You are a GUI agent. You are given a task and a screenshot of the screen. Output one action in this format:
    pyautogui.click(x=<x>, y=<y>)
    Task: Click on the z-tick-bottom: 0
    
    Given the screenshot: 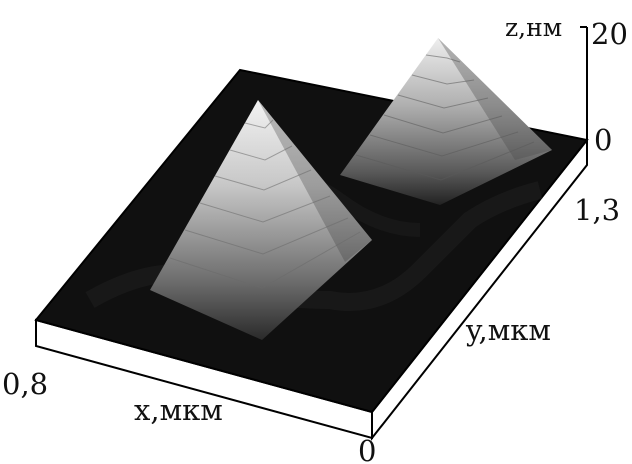 What is the action you would take?
    pyautogui.click(x=603, y=140)
    